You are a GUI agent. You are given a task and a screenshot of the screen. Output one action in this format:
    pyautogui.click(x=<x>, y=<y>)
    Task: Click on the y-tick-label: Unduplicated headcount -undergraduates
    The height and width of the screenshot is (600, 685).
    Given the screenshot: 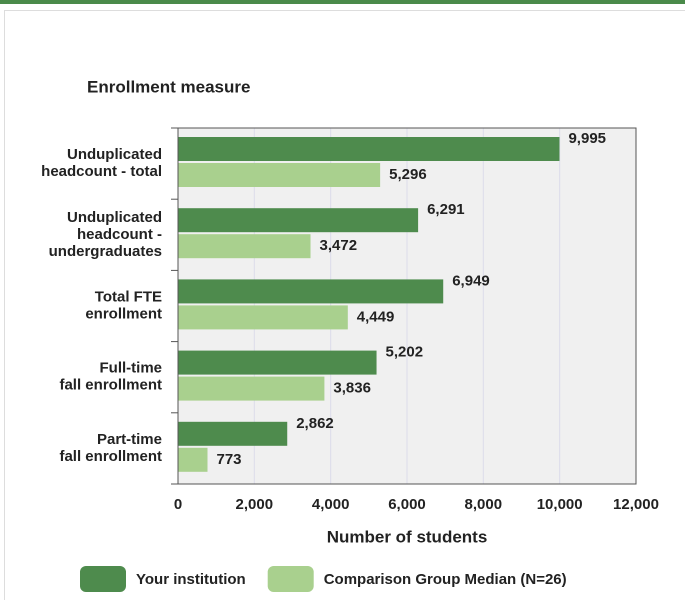 What is the action you would take?
    pyautogui.click(x=105, y=234)
    